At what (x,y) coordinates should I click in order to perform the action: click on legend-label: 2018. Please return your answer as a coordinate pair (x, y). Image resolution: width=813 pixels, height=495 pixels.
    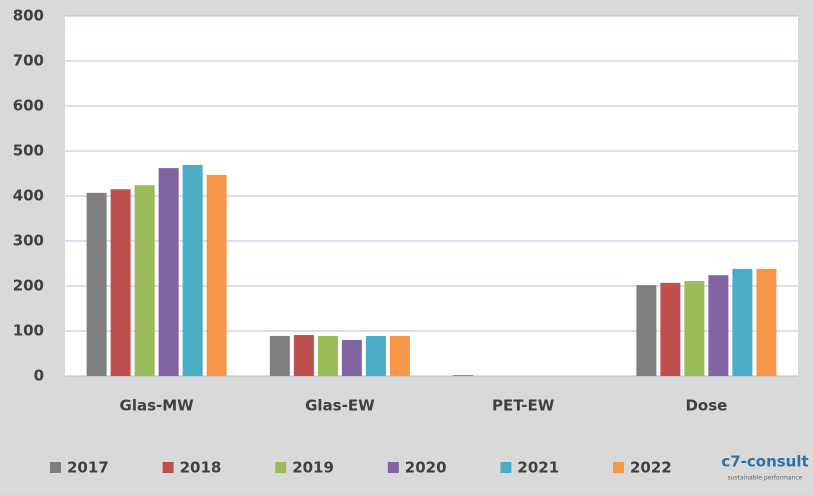
    Looking at the image, I should click on (201, 468).